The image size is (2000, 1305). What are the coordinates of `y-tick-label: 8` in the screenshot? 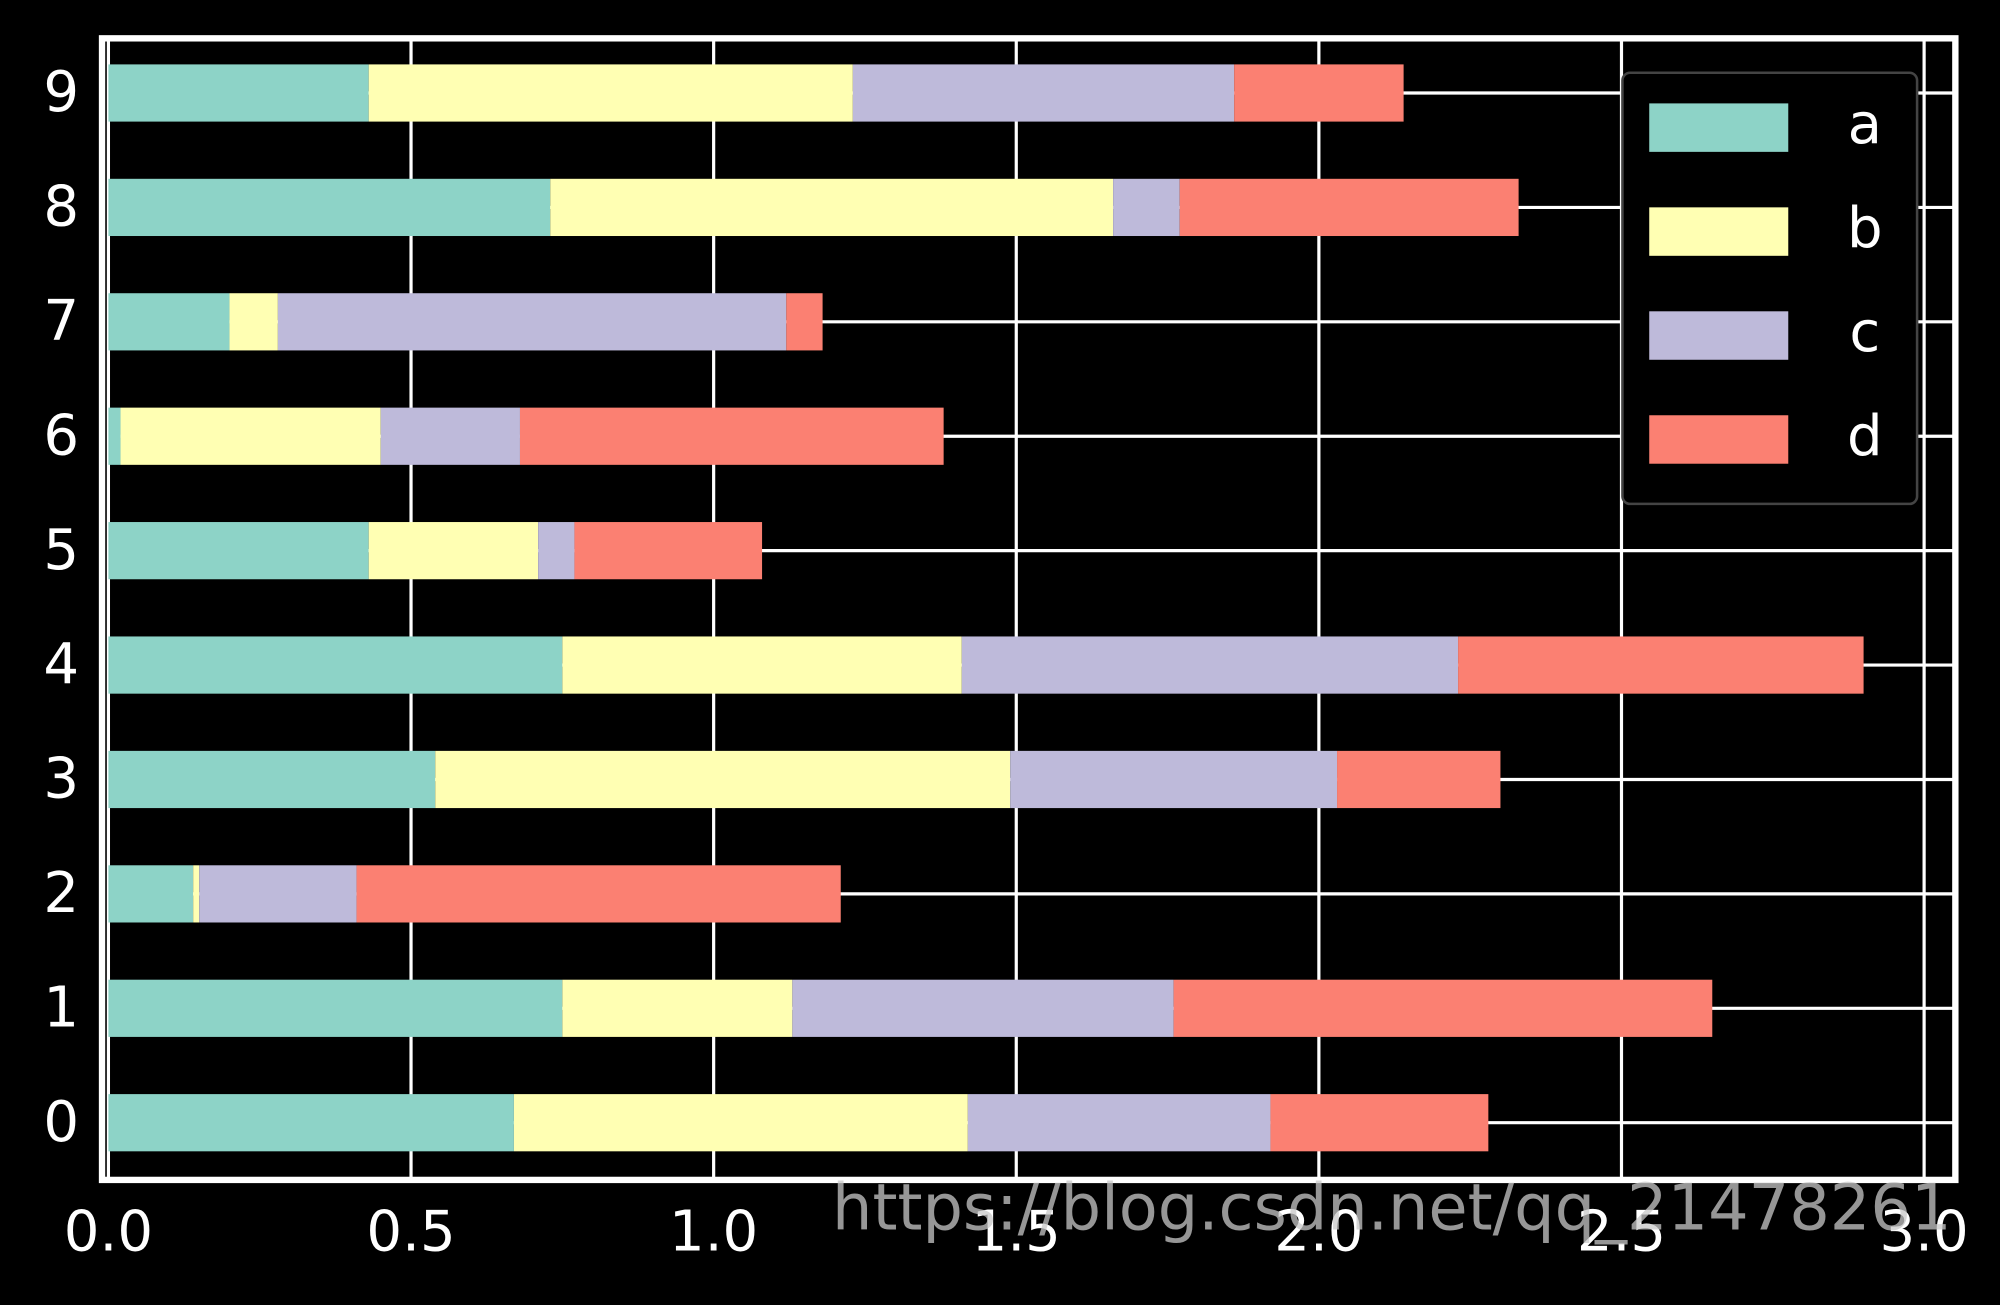 It's located at (61, 207).